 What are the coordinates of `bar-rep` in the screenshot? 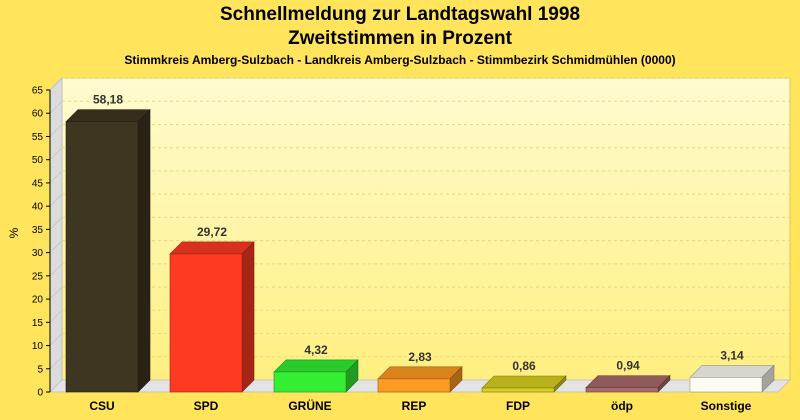 It's located at (420, 379).